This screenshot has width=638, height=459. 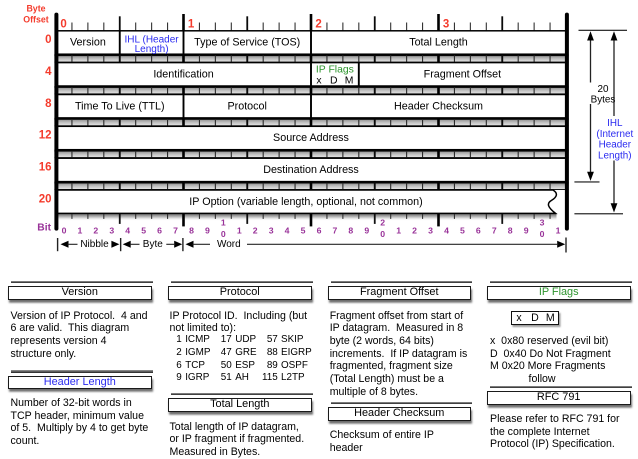 I want to click on svg-text: IHL, so click(x=615, y=123).